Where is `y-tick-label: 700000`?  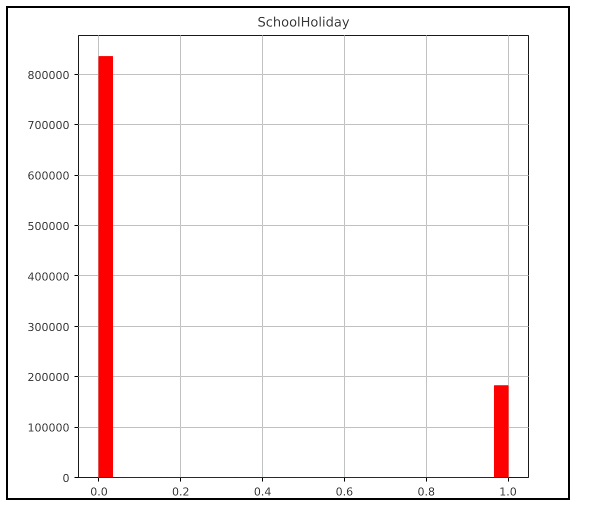 y-tick-label: 700000 is located at coordinates (49, 125).